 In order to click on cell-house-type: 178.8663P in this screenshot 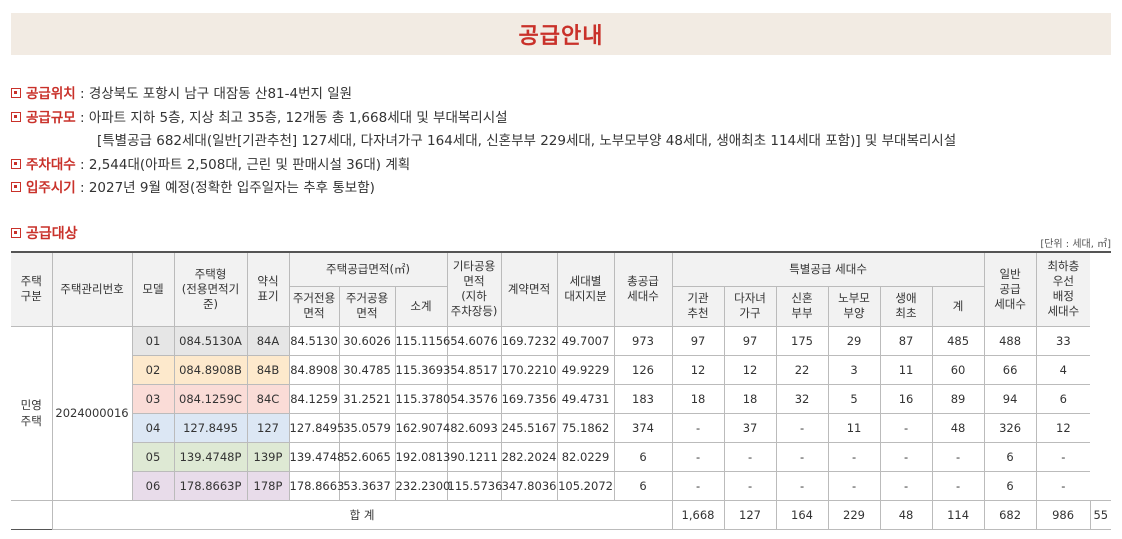, I will do `click(210, 485)`.